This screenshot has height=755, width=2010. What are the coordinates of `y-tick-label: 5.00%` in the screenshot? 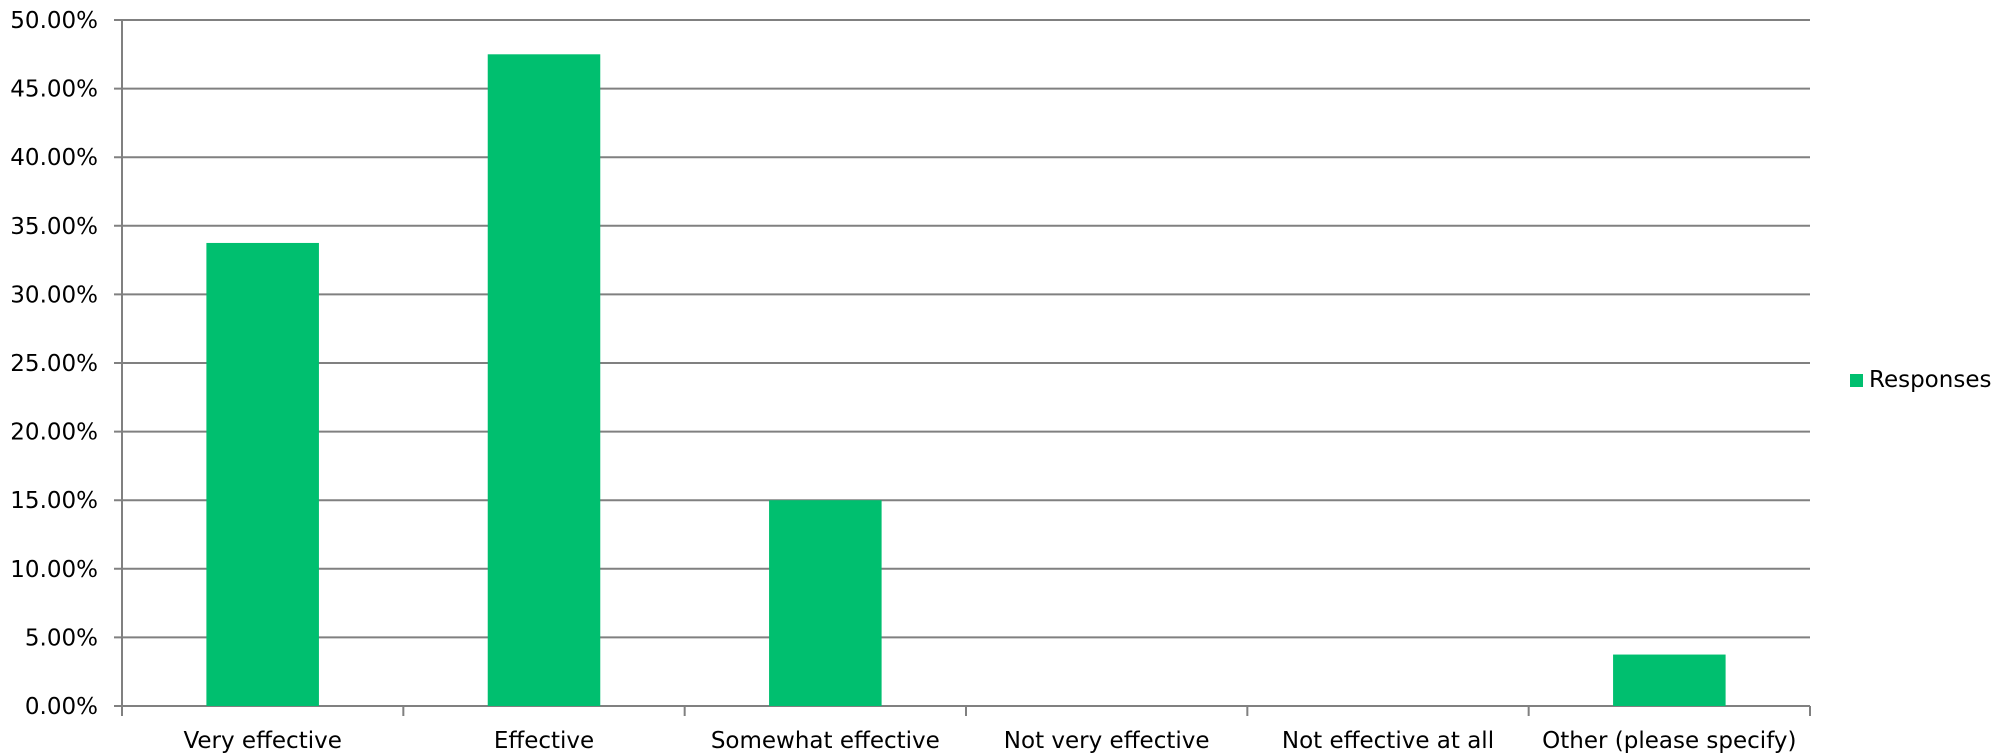 It's located at (61, 638).